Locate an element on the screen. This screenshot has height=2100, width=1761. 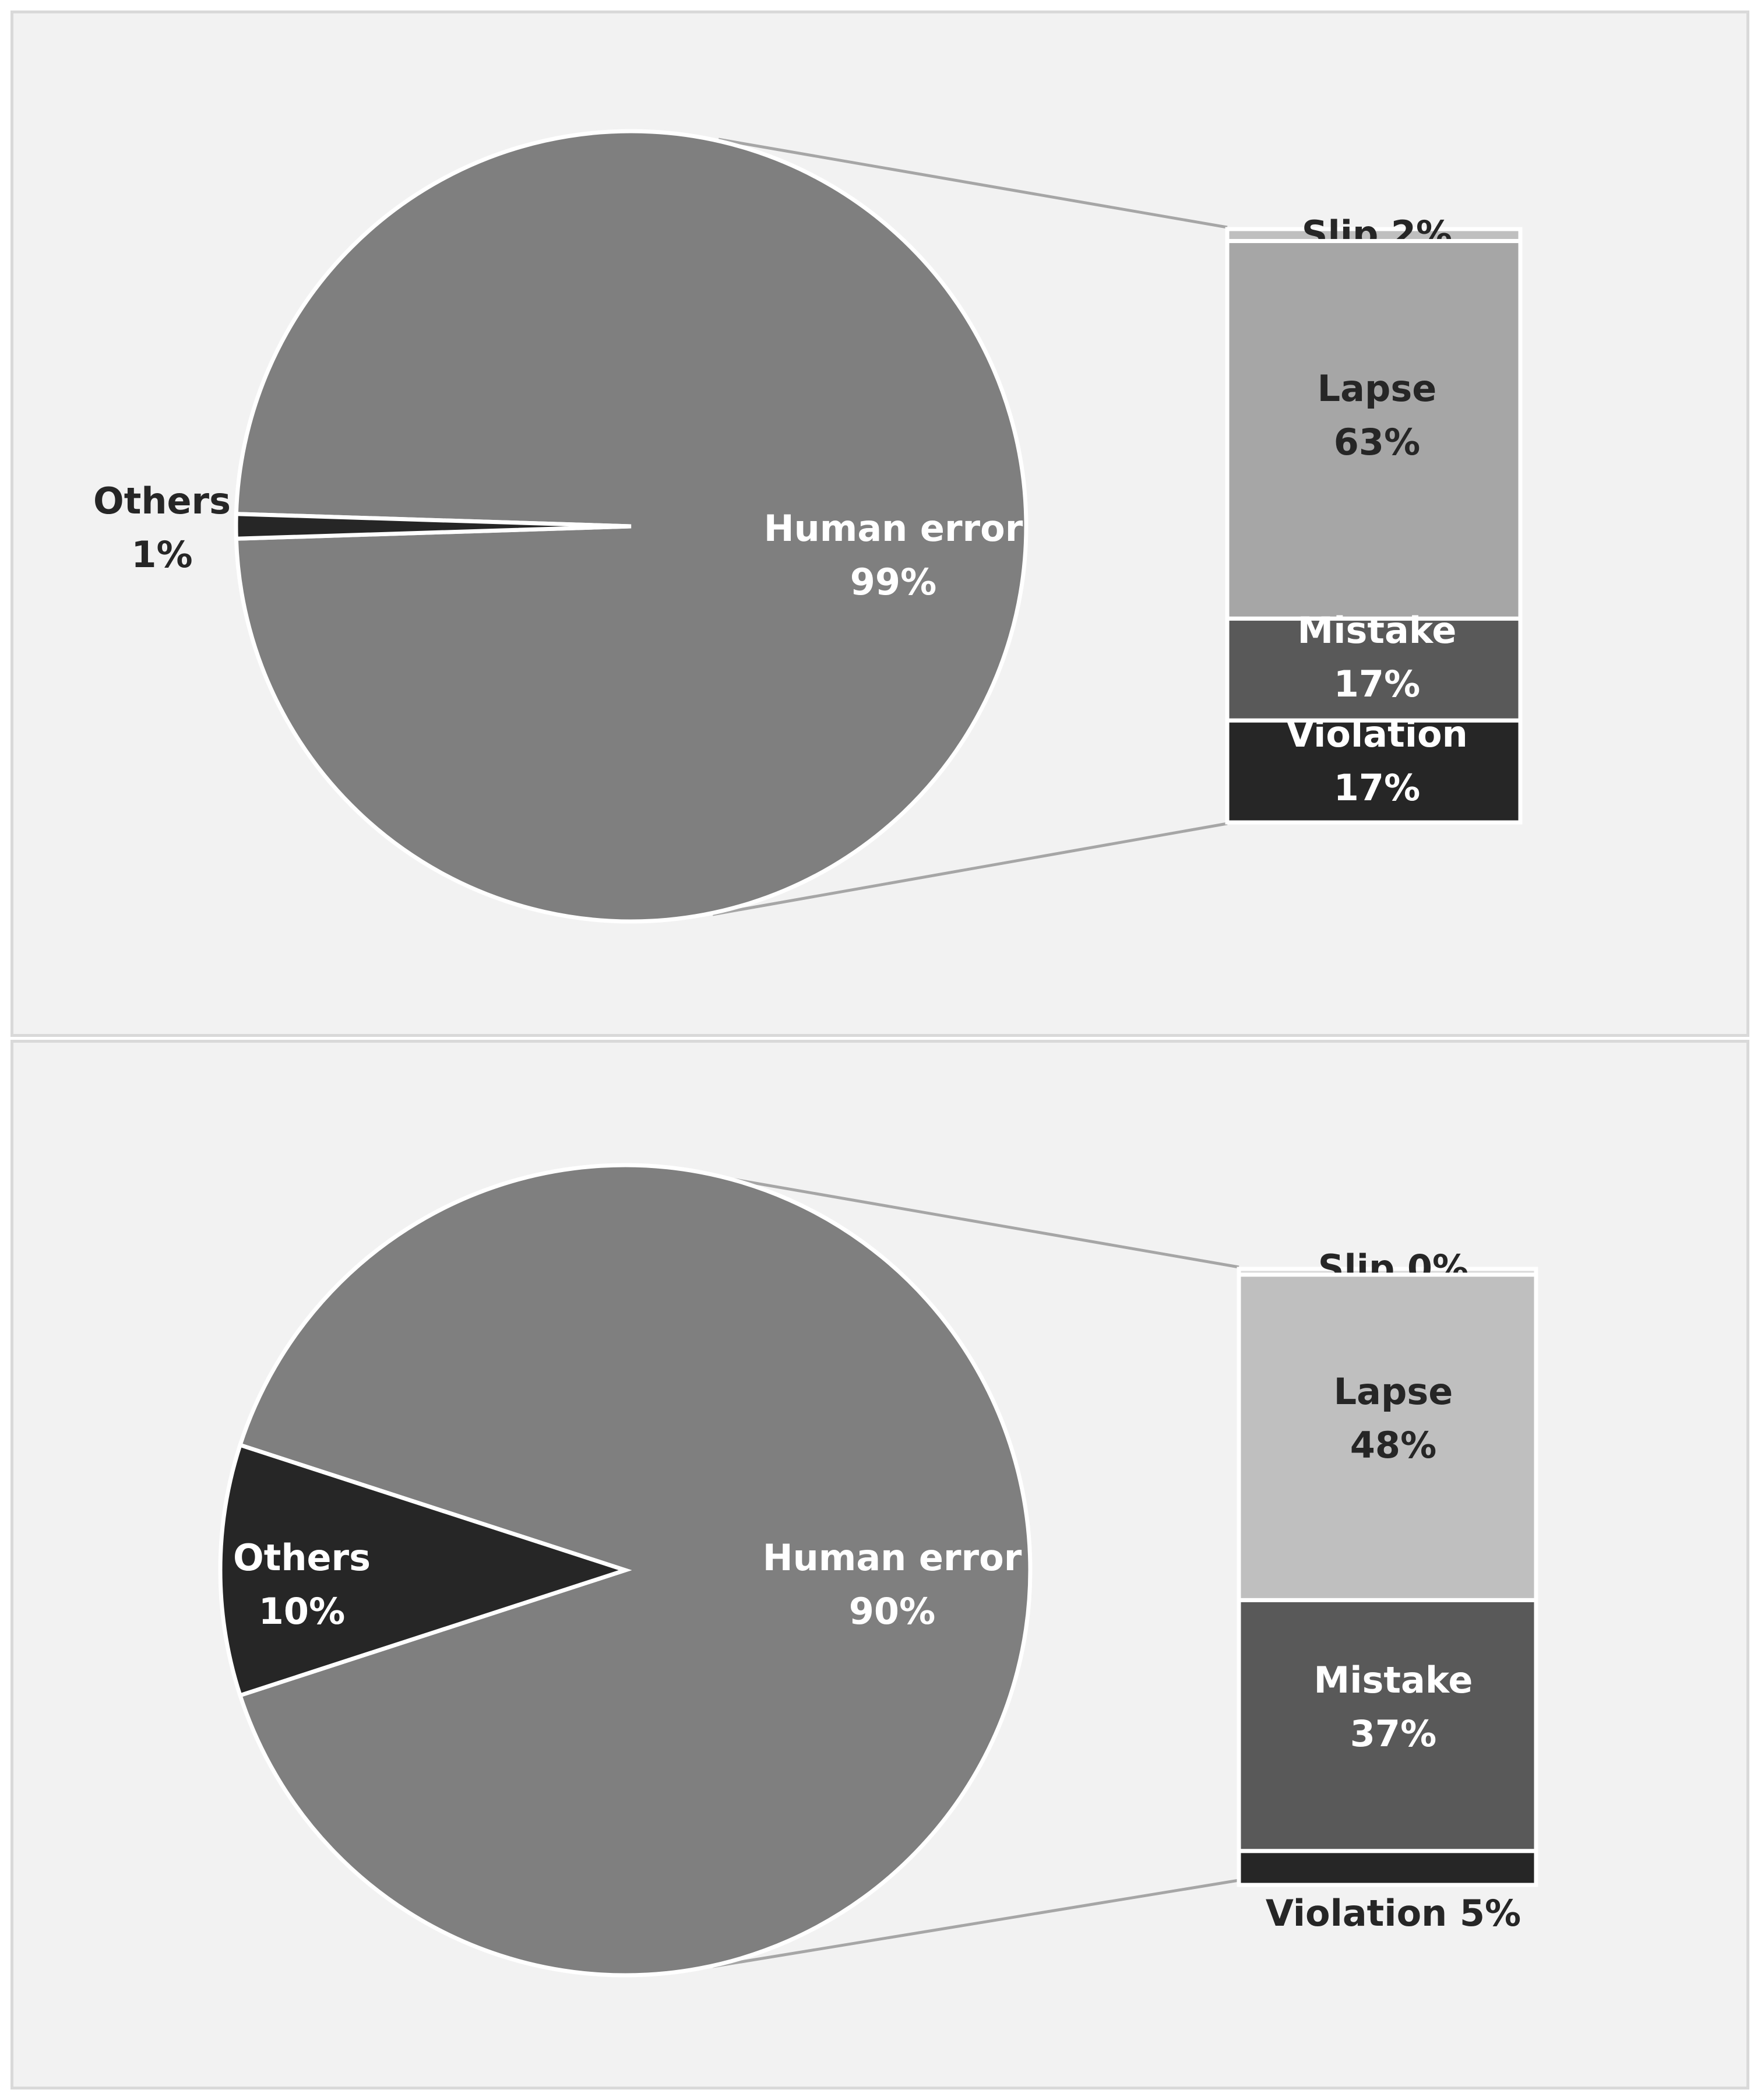
bar-label-mistake: Mistake 37% is located at coordinates (1393, 1707).